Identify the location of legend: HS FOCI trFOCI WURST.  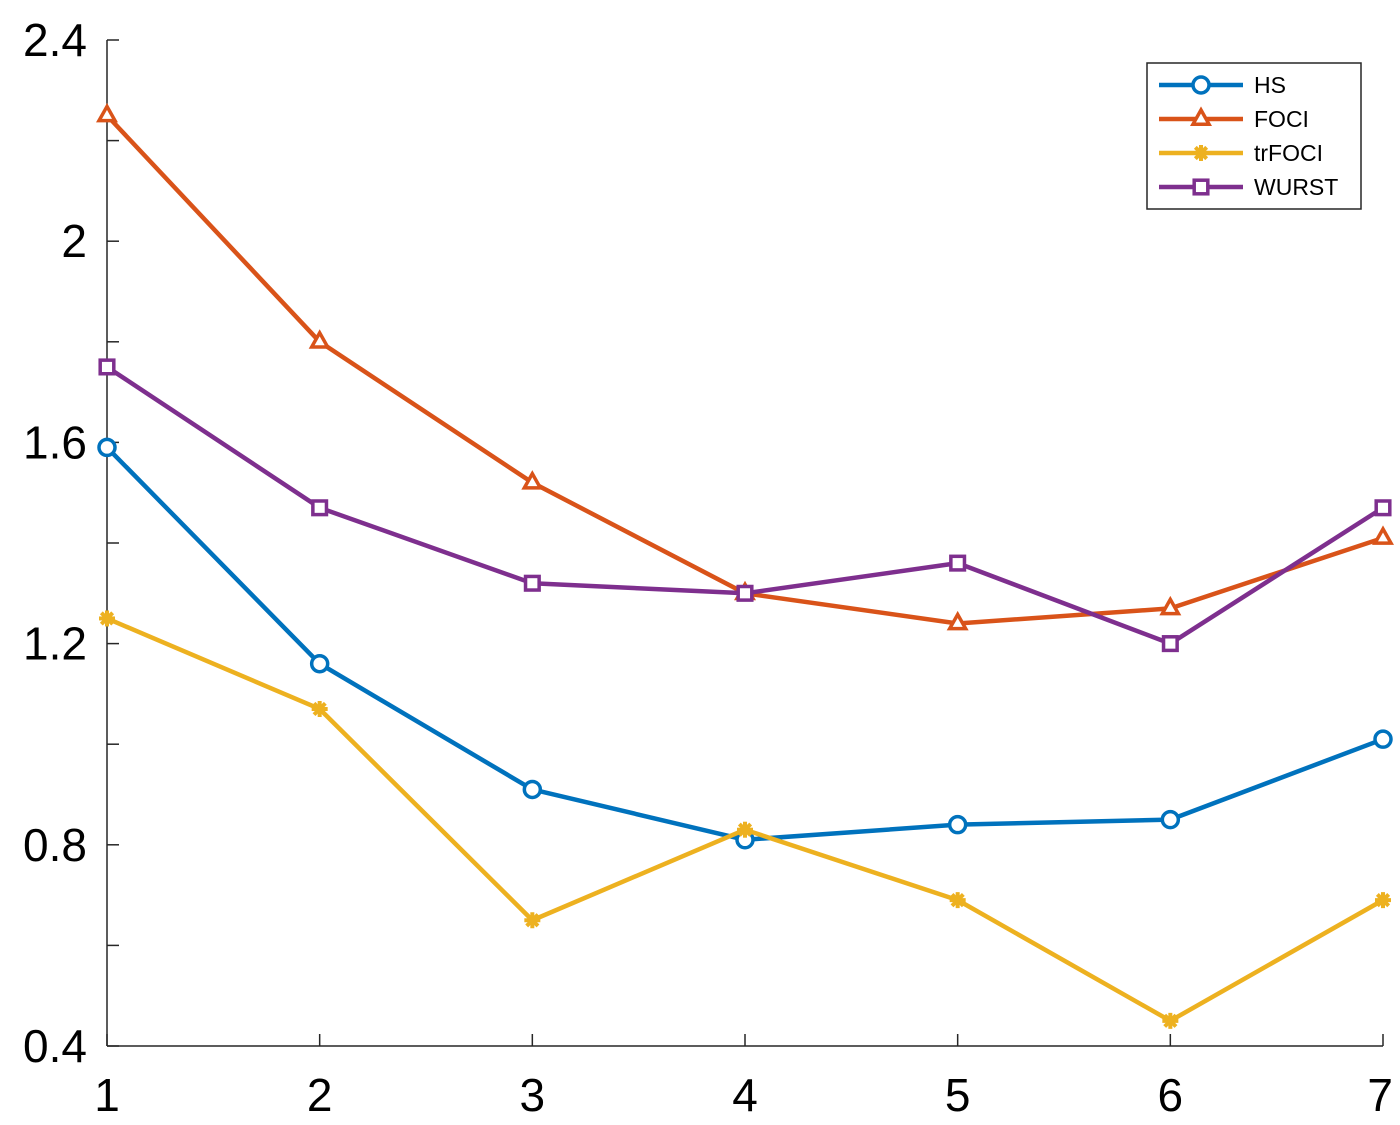
(1254, 136).